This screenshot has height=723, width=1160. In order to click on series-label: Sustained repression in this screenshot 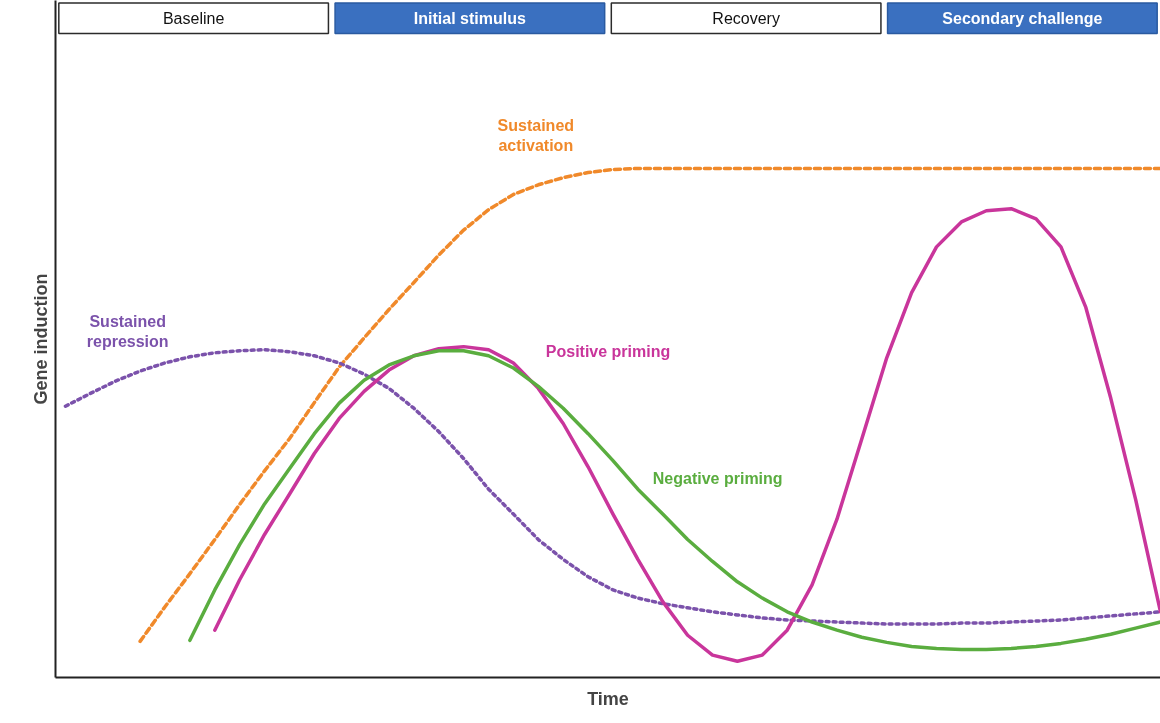, I will do `click(127, 331)`.